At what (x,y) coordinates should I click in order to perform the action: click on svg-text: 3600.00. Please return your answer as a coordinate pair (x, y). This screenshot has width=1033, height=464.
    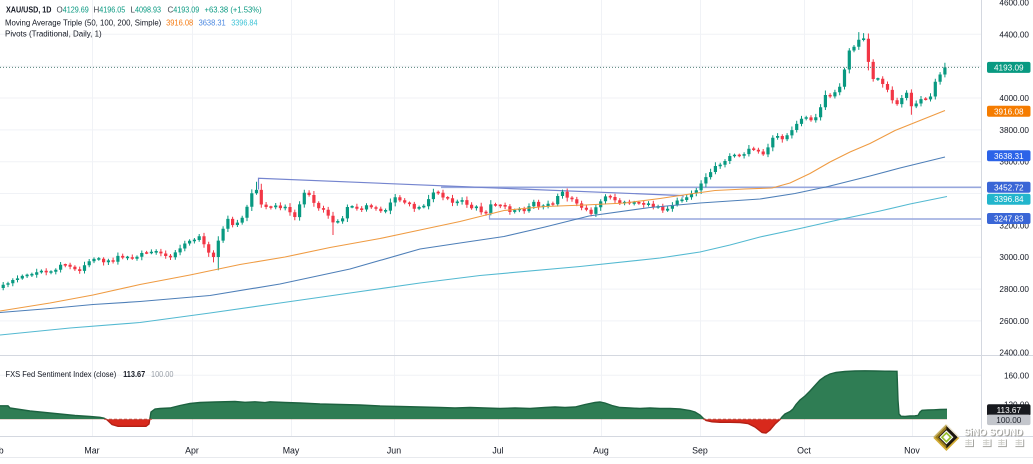
    Looking at the image, I should click on (1014, 162).